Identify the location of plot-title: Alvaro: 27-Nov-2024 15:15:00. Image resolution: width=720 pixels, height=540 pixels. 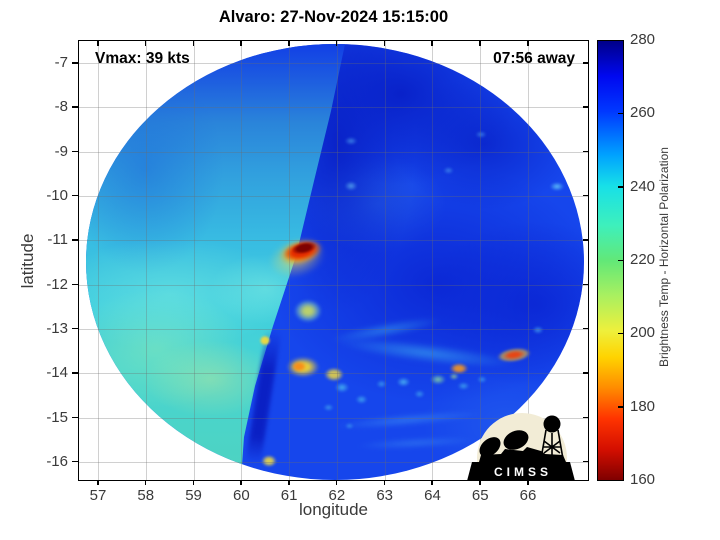
(333, 17).